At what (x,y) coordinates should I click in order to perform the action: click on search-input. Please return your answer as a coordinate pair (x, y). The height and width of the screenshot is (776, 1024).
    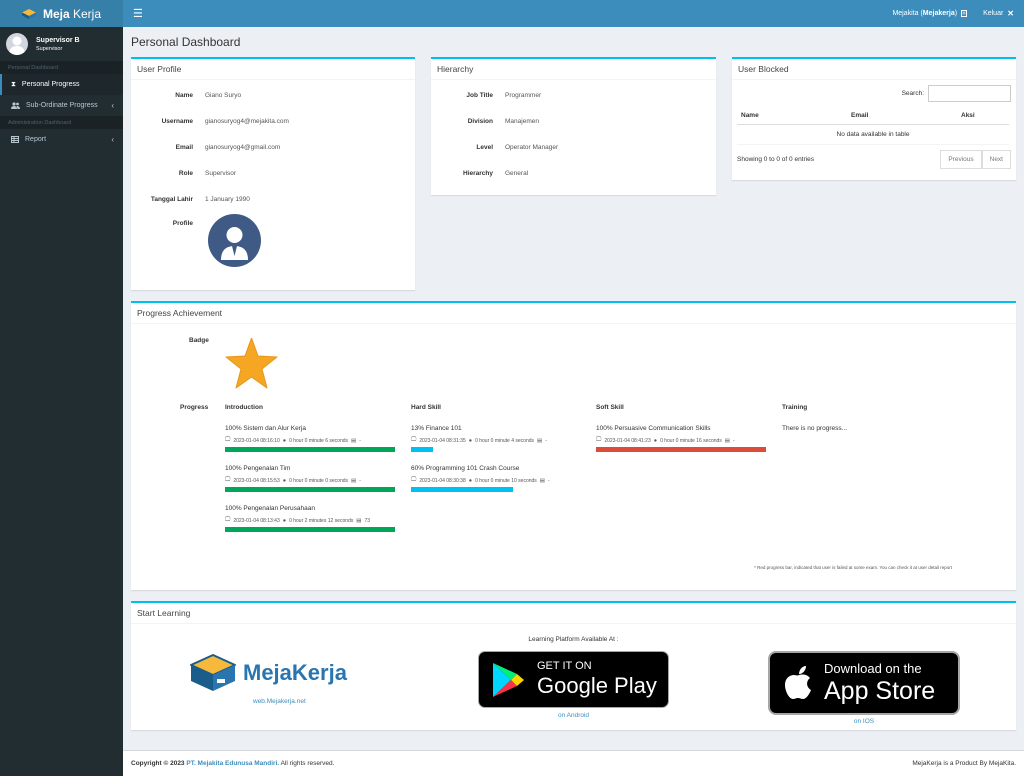
    Looking at the image, I should click on (969, 93).